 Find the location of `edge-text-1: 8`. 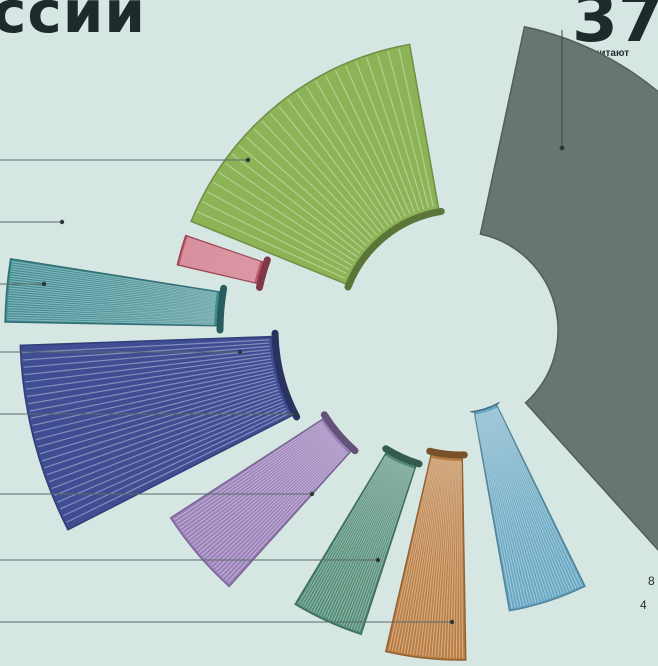

edge-text-1: 8 is located at coordinates (651, 581).